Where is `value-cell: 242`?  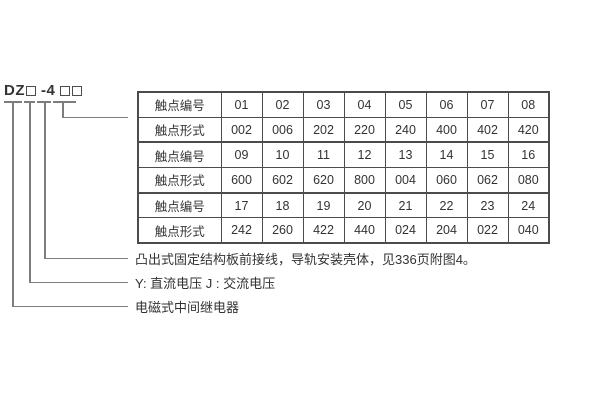 value-cell: 242 is located at coordinates (241, 231).